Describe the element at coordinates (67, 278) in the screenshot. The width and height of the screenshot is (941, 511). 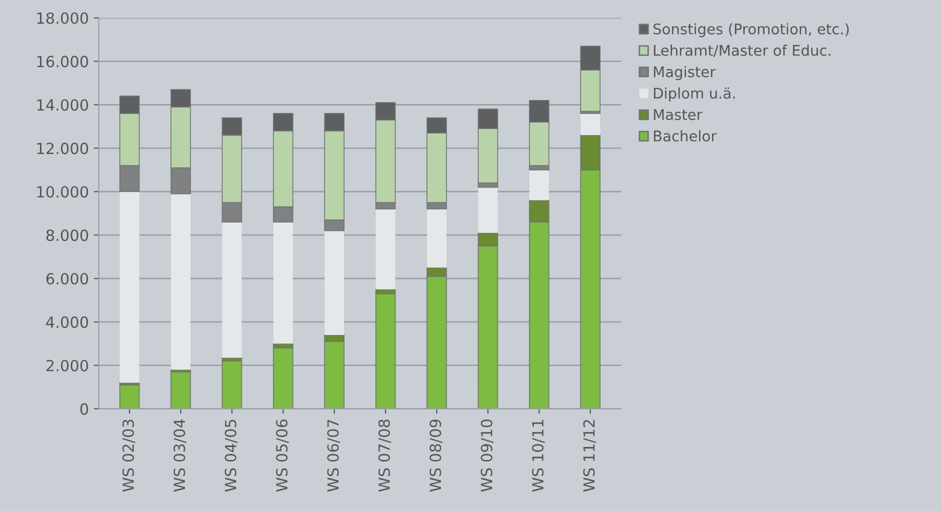
I see `y-tick-label: 6.000` at that location.